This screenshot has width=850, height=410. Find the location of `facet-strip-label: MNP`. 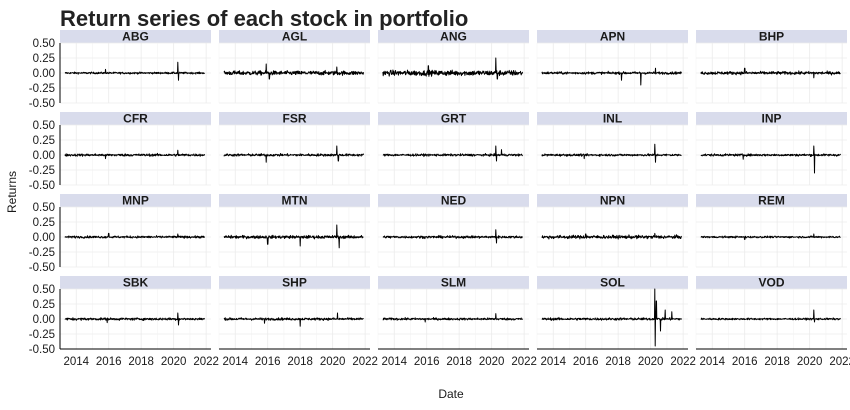

facet-strip-label: MNP is located at coordinates (135, 201).